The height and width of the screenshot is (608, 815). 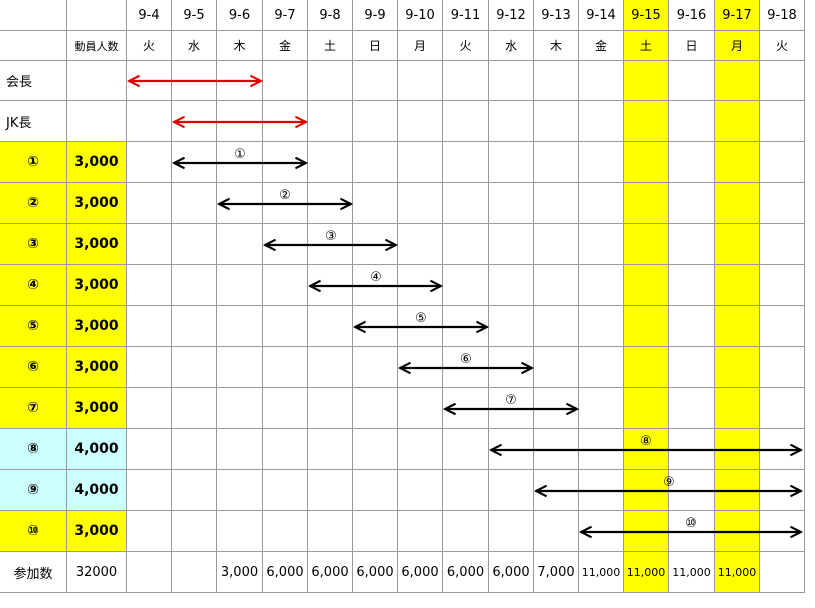 What do you see at coordinates (97, 449) in the screenshot?
I see `row-count-cell: 4,000` at bounding box center [97, 449].